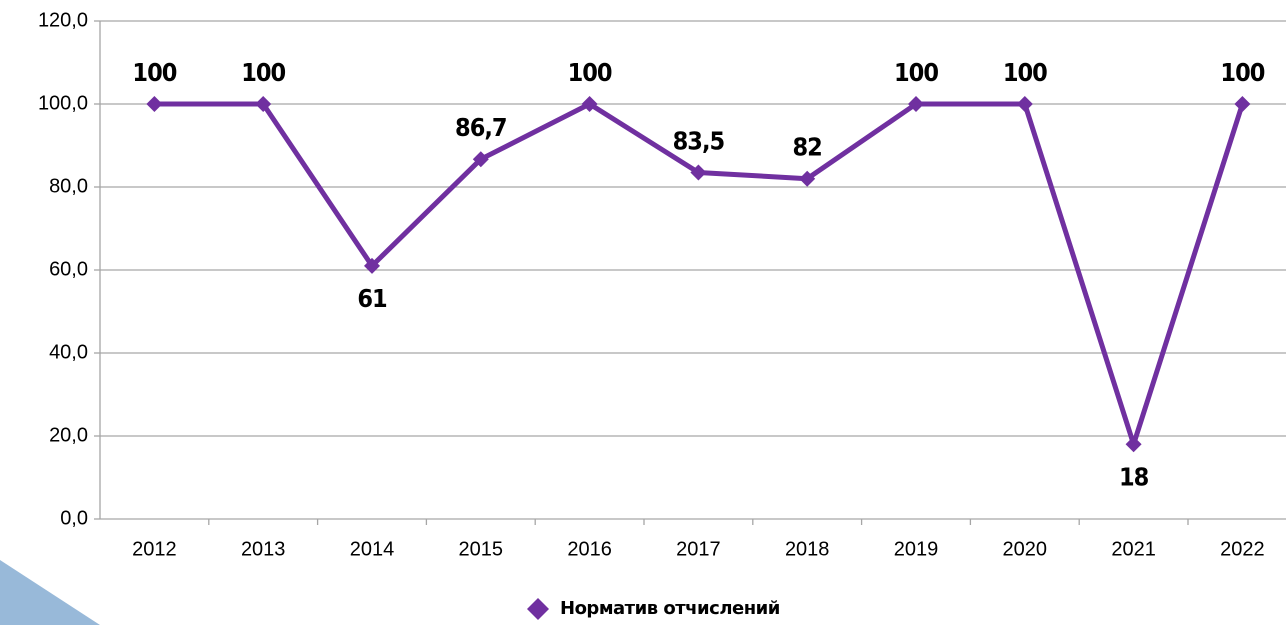 The image size is (1286, 625). What do you see at coordinates (1133, 549) in the screenshot?
I see `x-tick-label: 2021` at bounding box center [1133, 549].